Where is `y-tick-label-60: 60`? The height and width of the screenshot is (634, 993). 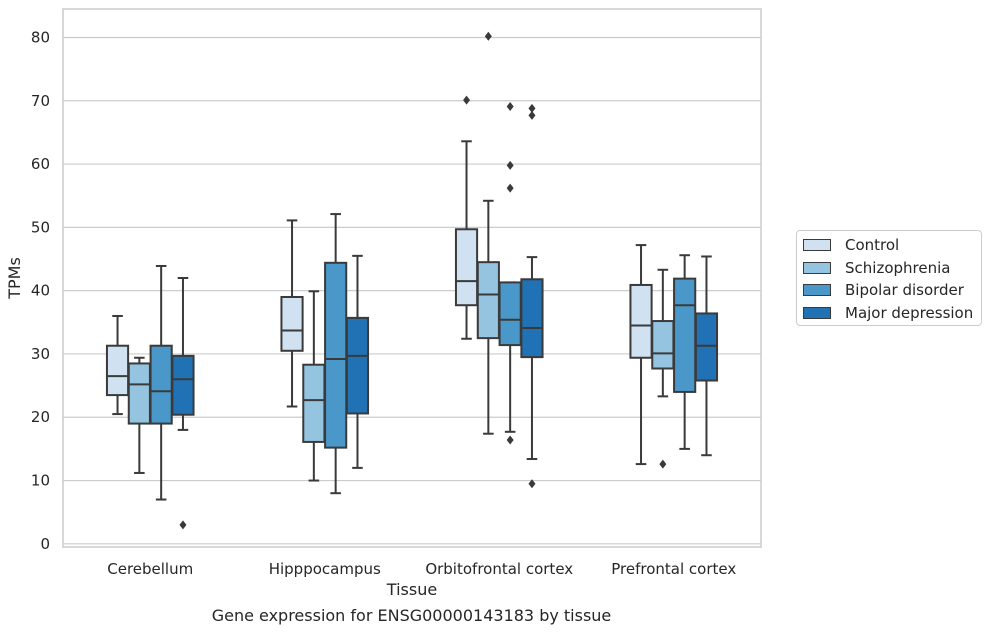 y-tick-label-60: 60 is located at coordinates (40, 164).